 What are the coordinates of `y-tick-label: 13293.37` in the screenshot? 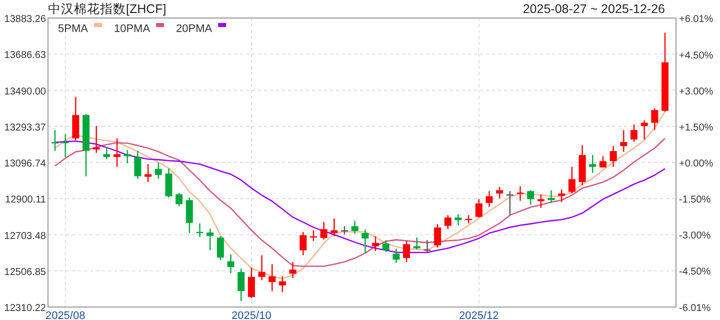 It's located at (25, 128).